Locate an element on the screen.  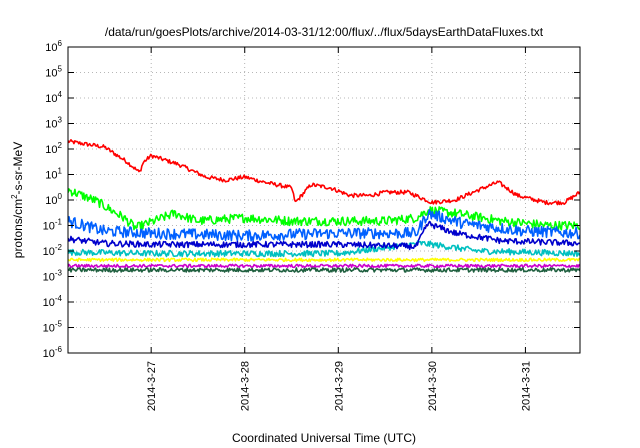
y-tick-label: 10⁻³ is located at coordinates (53, 276).